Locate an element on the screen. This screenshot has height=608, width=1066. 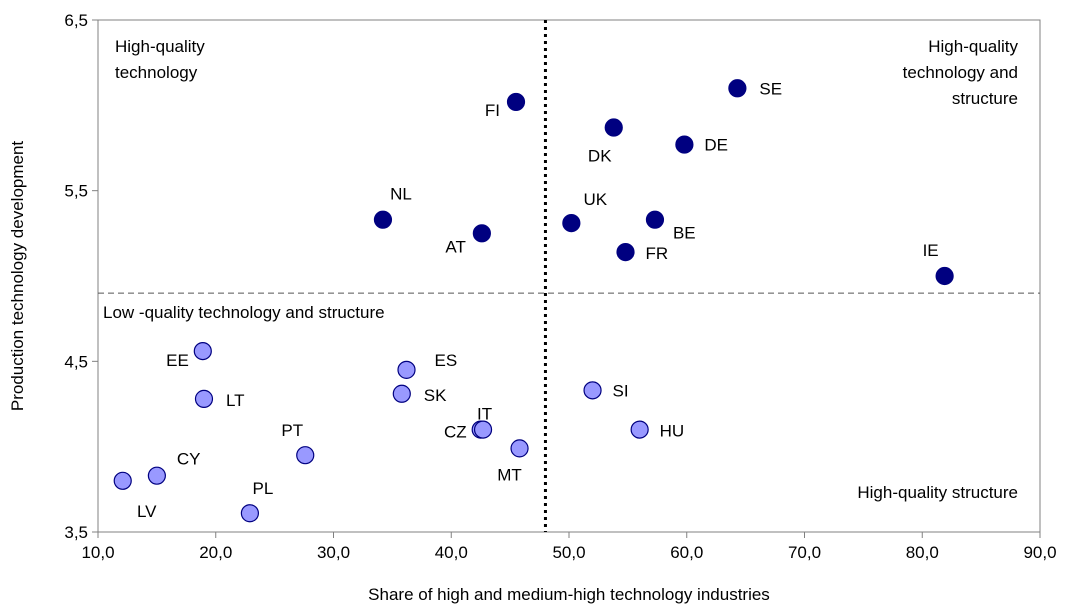
y-axis: 3,5 4,5 5,5 6,5 is located at coordinates (81, 276).